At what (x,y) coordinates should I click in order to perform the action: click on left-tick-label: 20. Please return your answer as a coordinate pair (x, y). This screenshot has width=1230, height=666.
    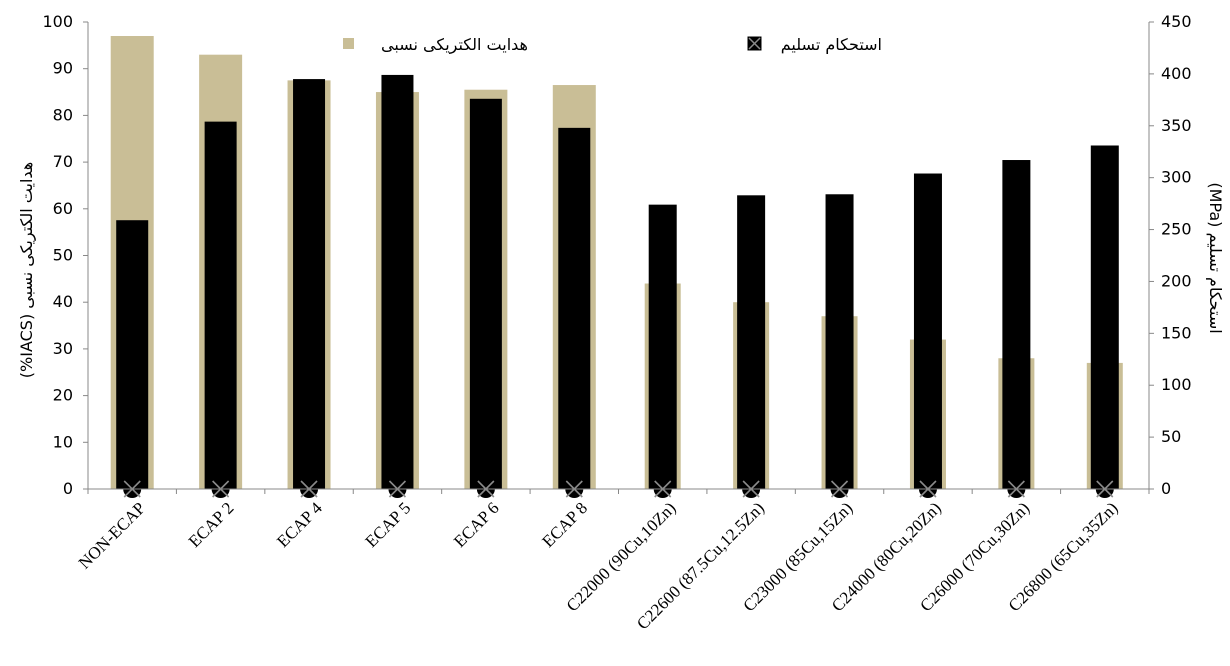
    Looking at the image, I should click on (63, 395).